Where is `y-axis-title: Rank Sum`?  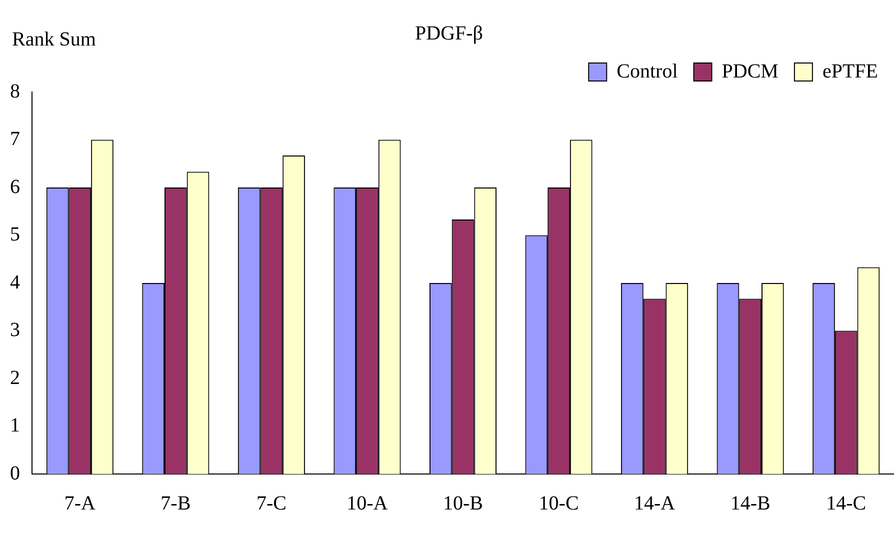 y-axis-title: Rank Sum is located at coordinates (54, 39).